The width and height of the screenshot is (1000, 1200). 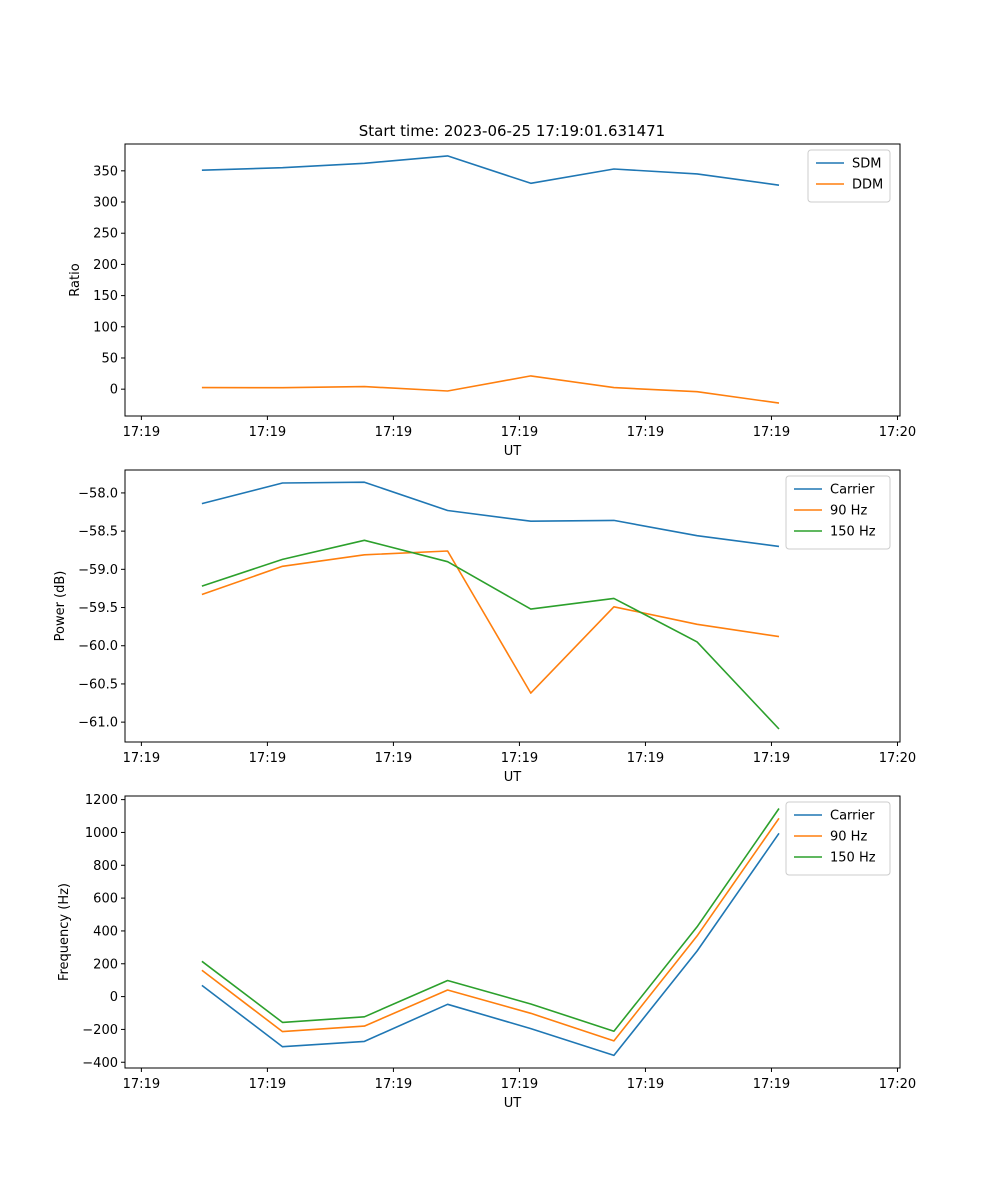 I want to click on legend-entry-label: DDM, so click(x=867, y=185).